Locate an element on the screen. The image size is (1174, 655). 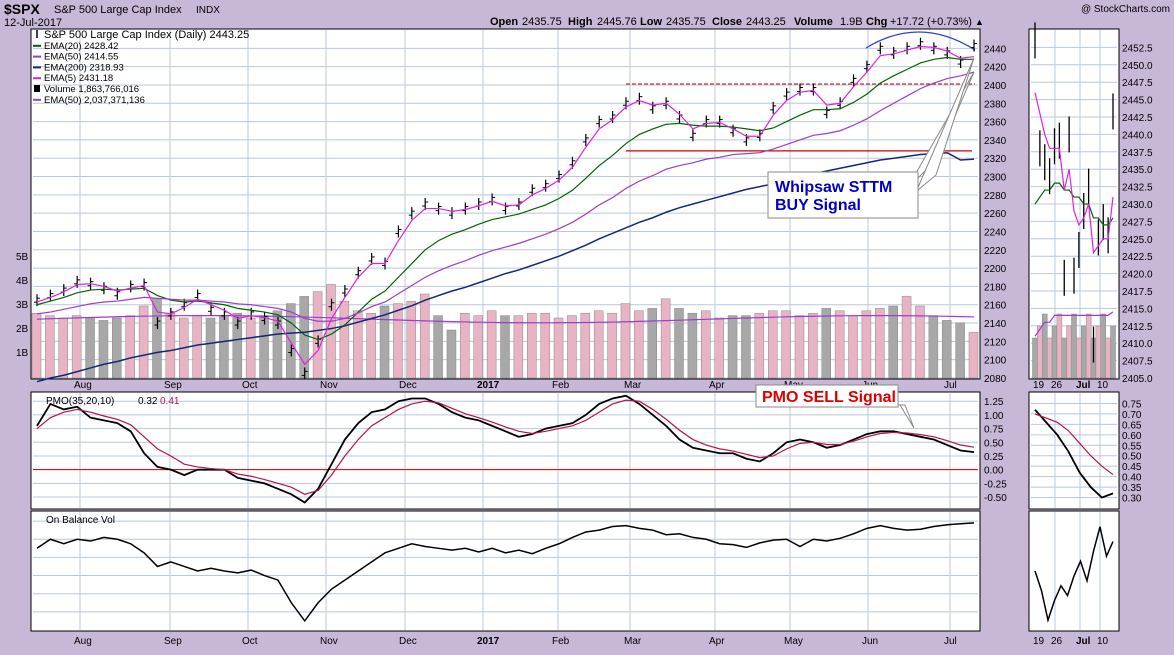
pmo-zoom-tick-8: 0.70 is located at coordinates (1132, 415).